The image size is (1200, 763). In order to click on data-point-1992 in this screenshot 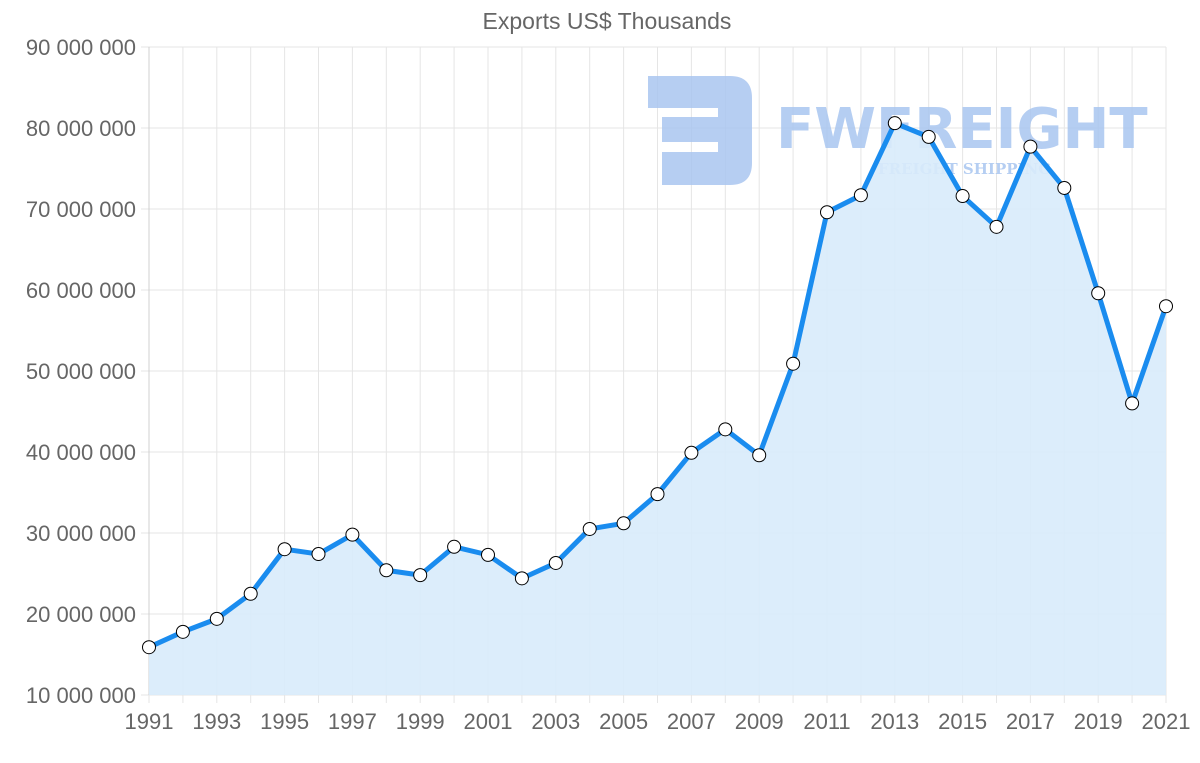, I will do `click(182, 631)`.